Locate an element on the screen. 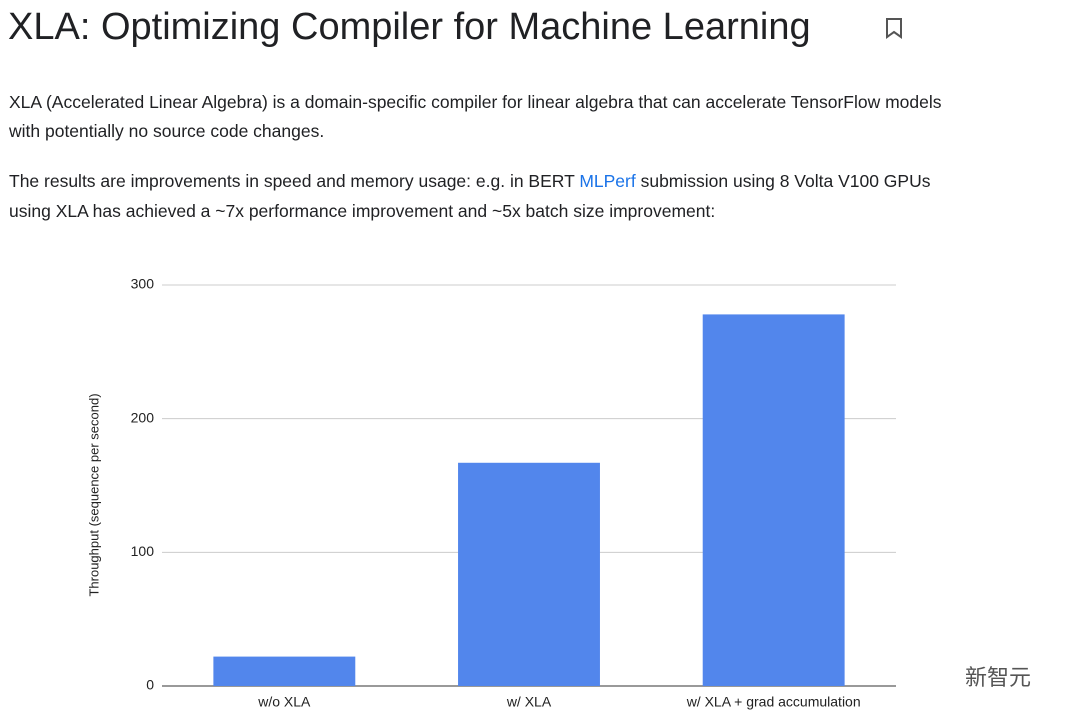 This screenshot has width=1080, height=721. bookmark-icon is located at coordinates (894, 28).